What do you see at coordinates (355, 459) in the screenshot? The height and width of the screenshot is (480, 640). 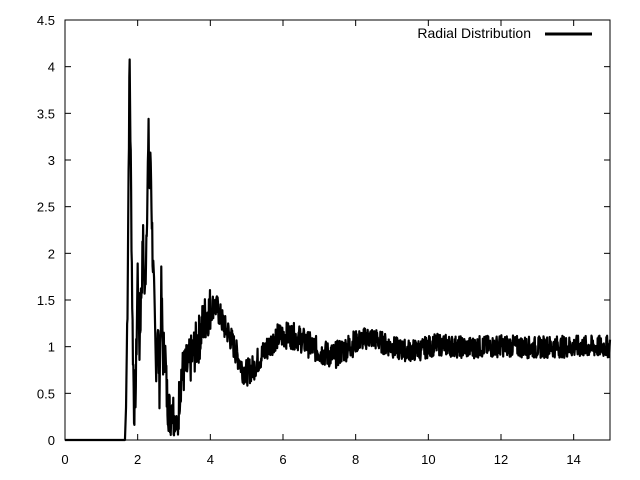 I see `x-tick-label: 8` at bounding box center [355, 459].